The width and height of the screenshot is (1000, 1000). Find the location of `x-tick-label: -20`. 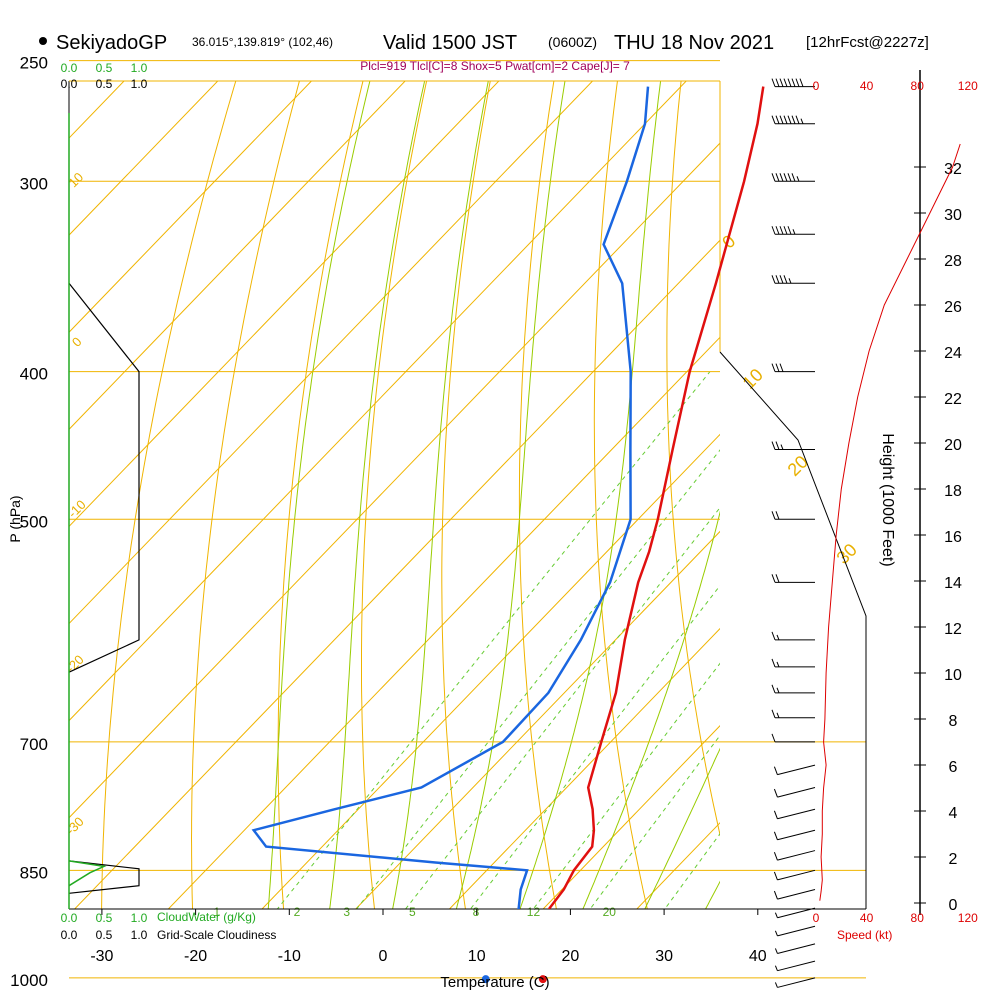

x-tick-label: -20 is located at coordinates (195, 956).